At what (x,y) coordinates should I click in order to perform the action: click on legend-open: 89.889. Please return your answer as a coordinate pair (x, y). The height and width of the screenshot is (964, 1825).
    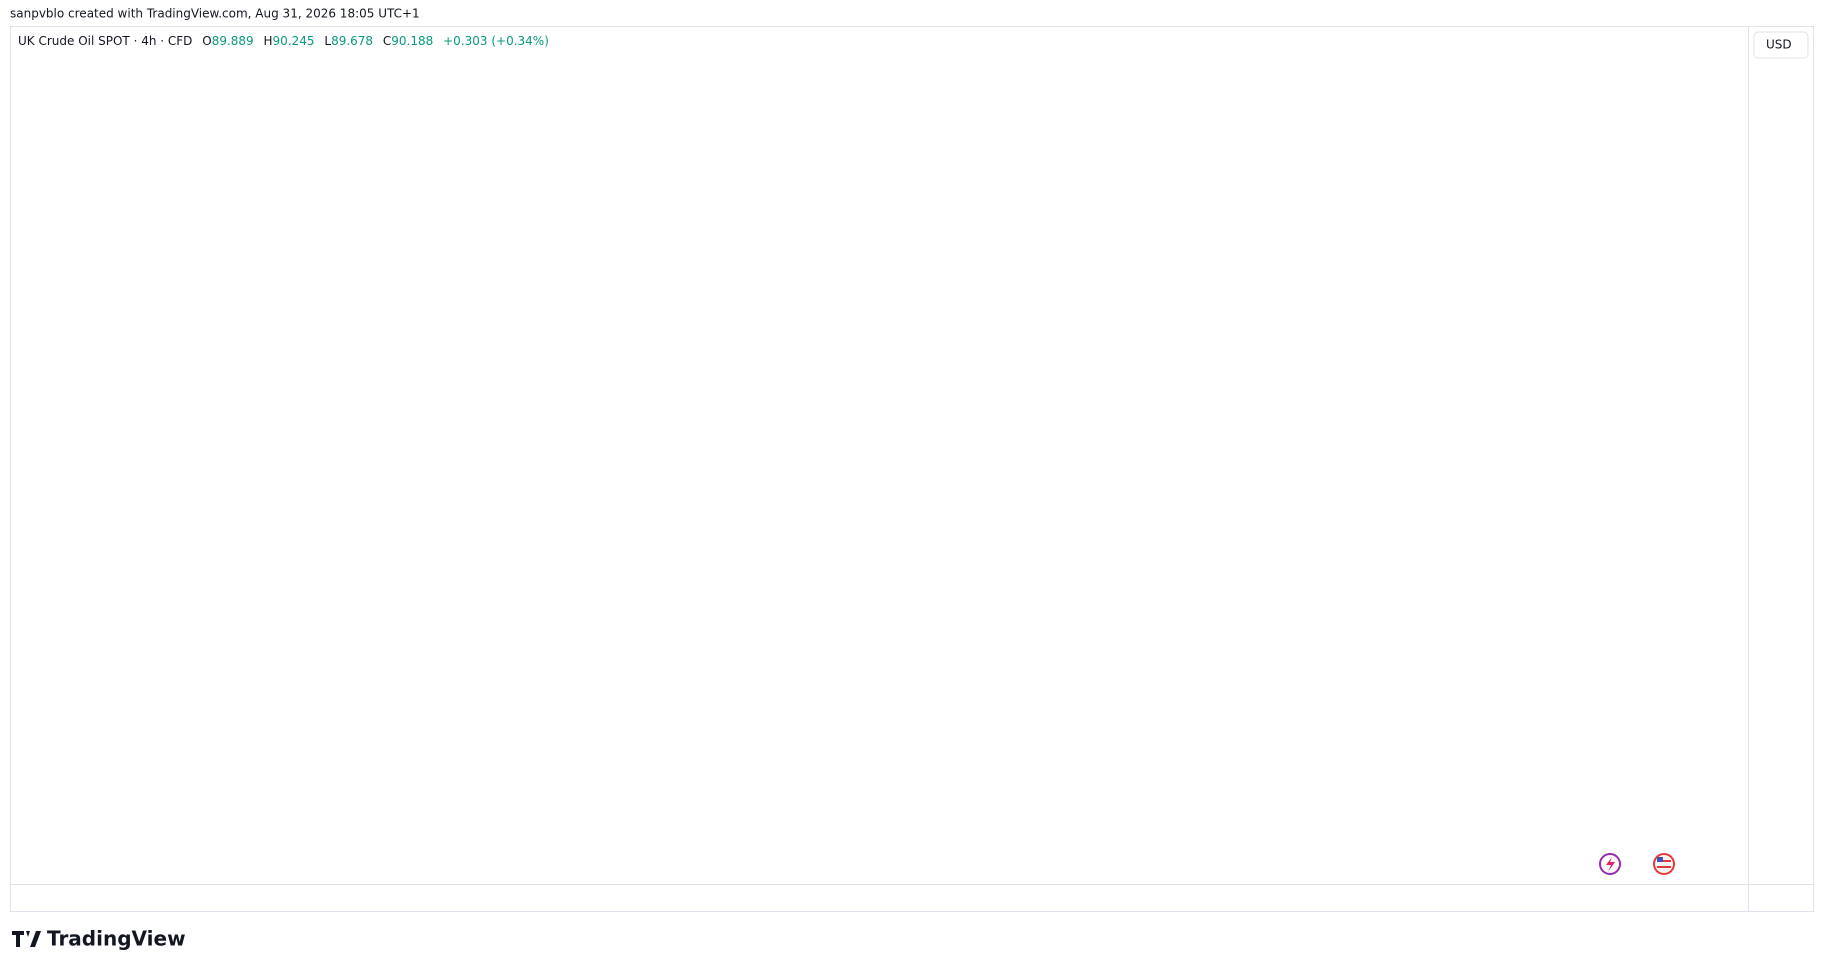
    Looking at the image, I should click on (233, 41).